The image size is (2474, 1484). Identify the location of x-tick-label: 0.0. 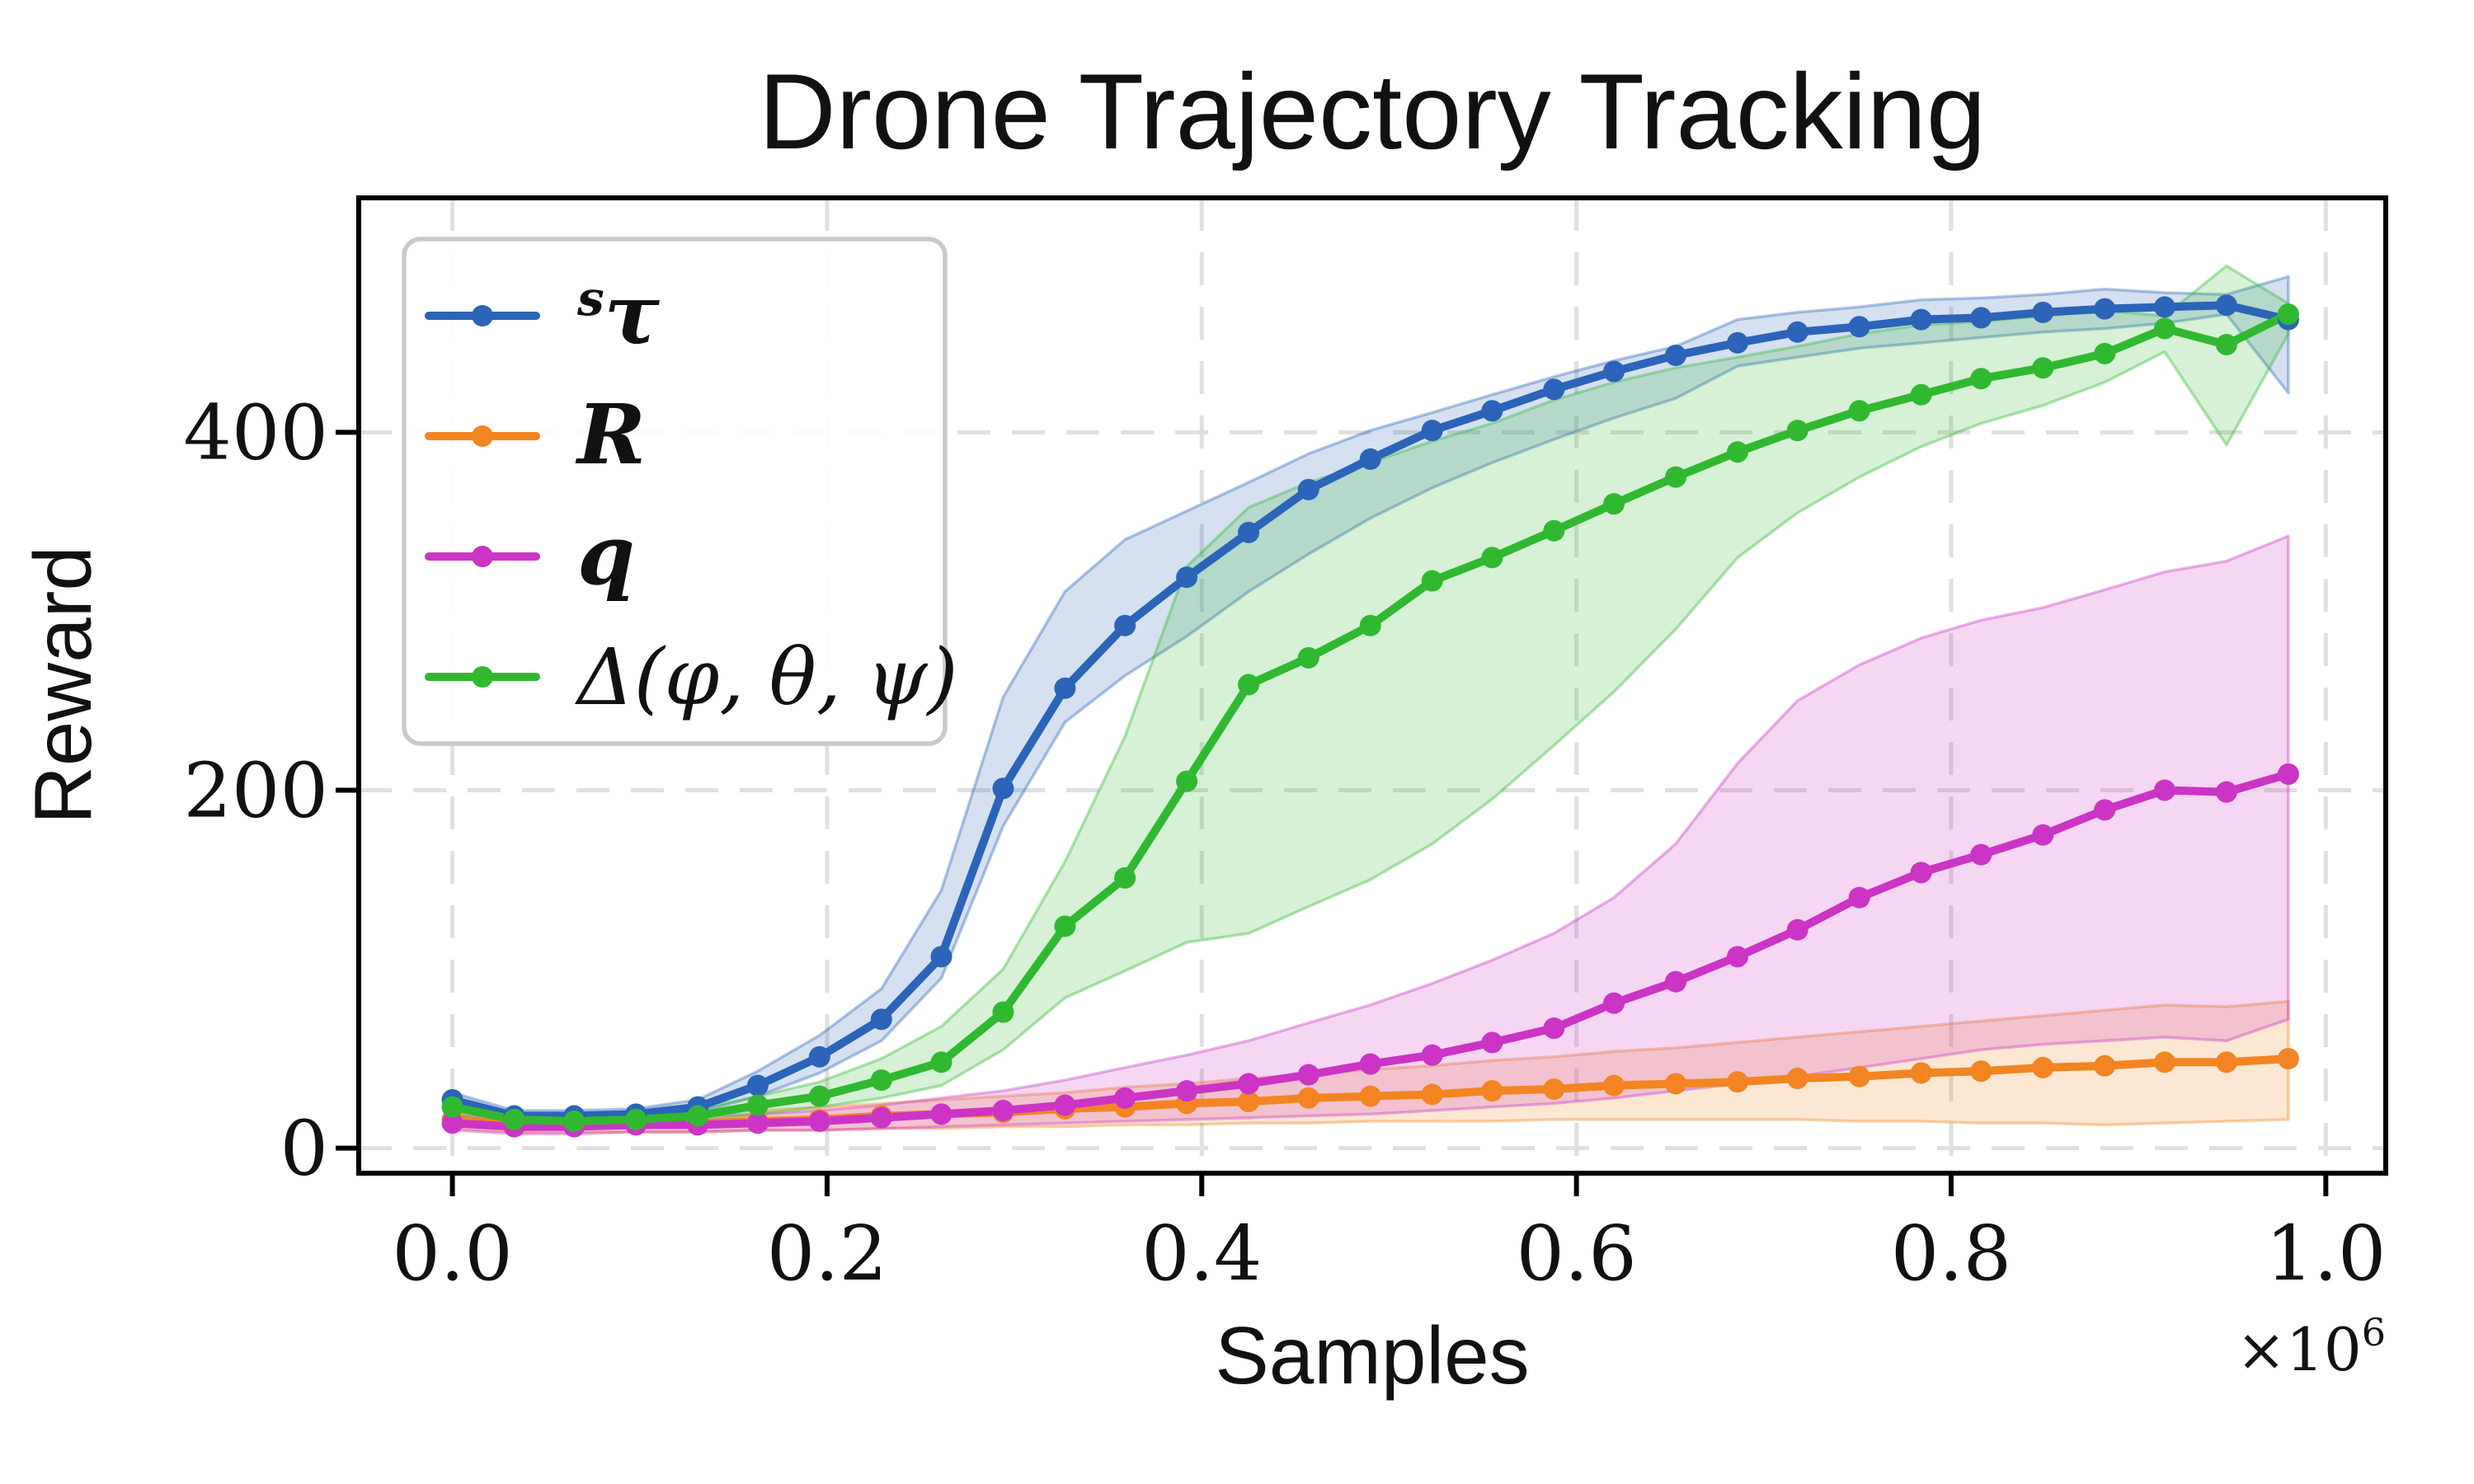
(452, 1253).